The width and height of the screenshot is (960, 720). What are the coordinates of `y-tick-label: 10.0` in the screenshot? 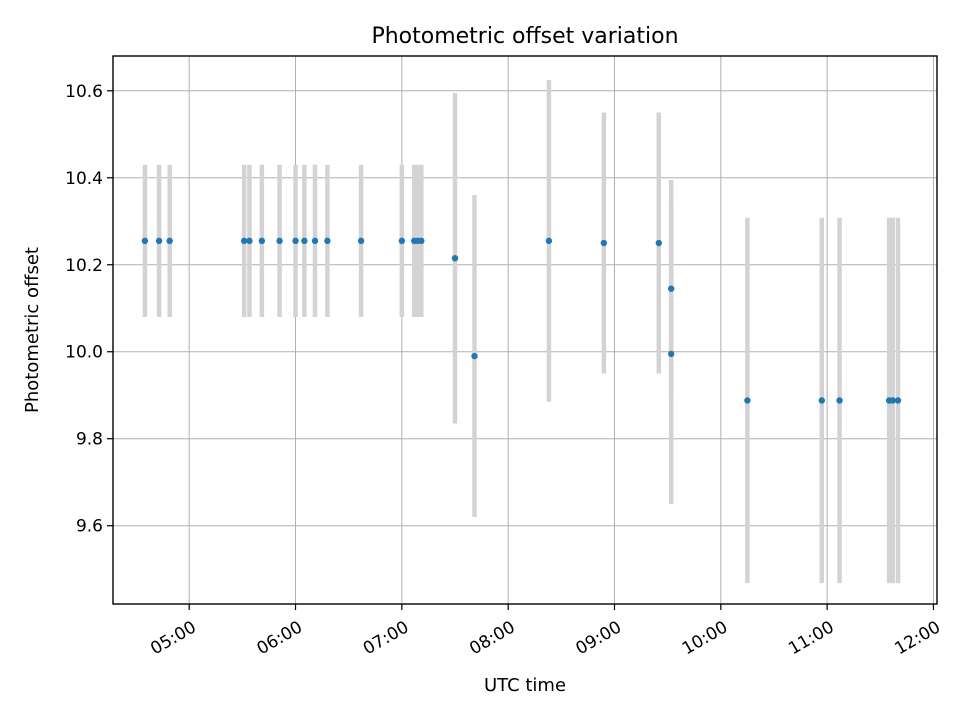 It's located at (84, 353).